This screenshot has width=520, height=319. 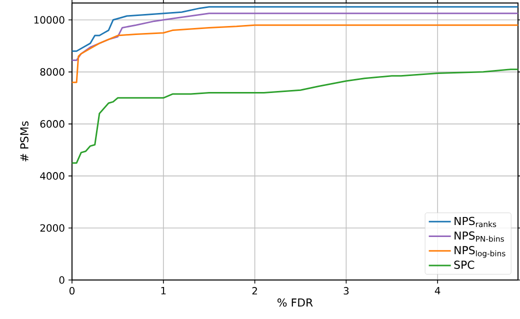 What do you see at coordinates (480, 252) in the screenshot?
I see `legend-label: NPS$_{log-bins}$` at bounding box center [480, 252].